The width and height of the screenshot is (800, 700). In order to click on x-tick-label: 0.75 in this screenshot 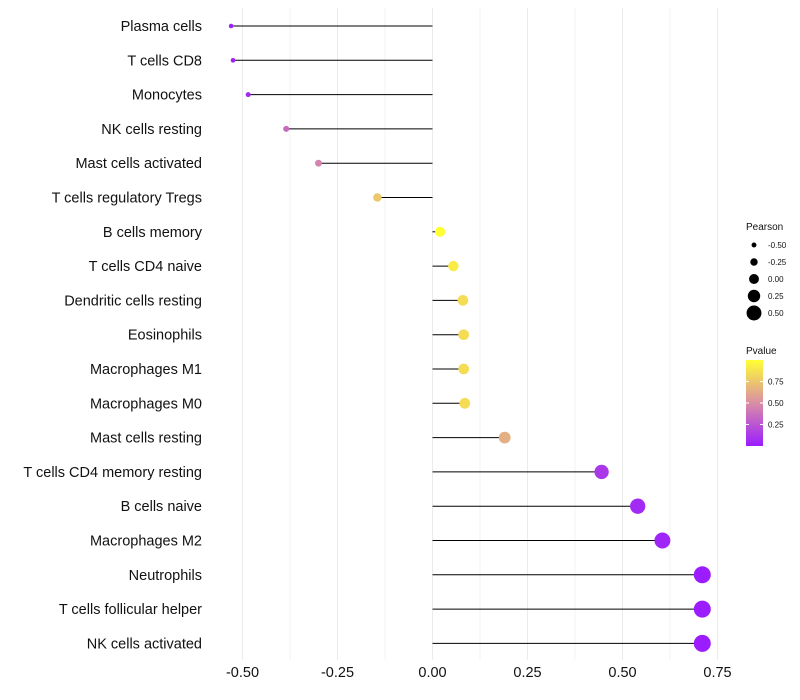, I will do `click(717, 673)`.